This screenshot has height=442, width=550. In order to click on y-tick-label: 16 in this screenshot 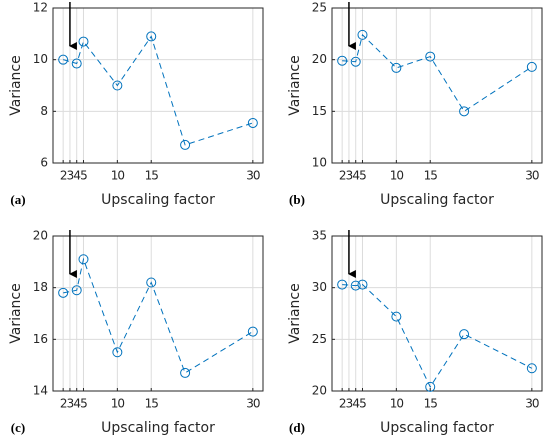, I will do `click(40, 339)`.